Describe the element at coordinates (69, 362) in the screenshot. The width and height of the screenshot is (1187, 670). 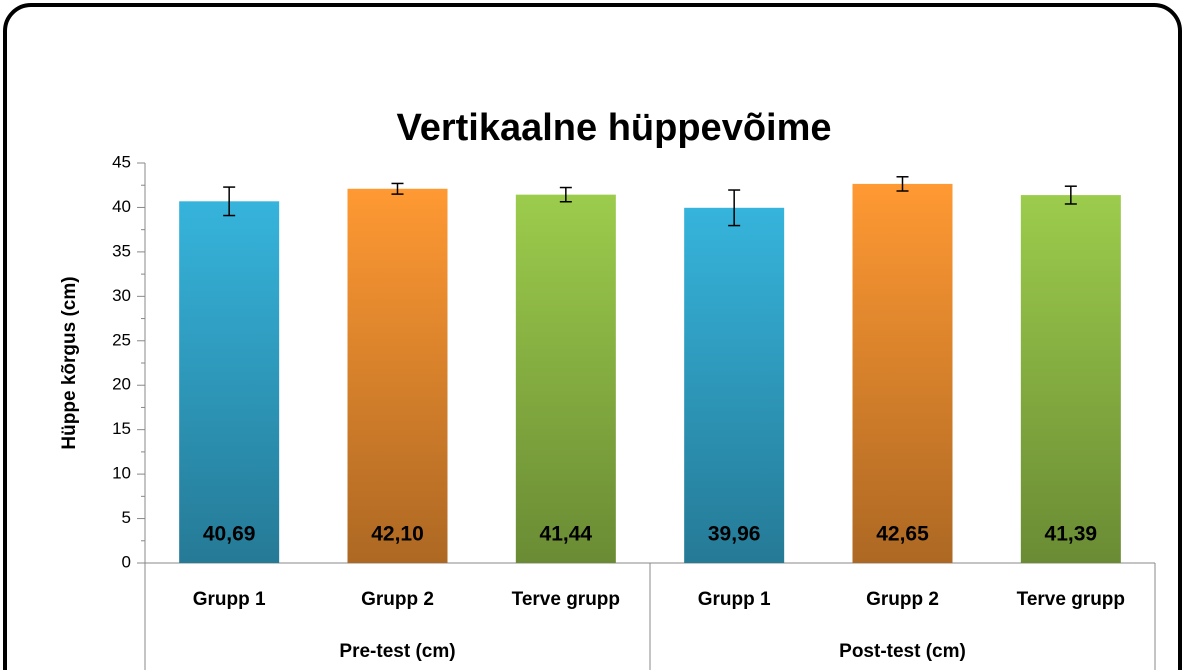
I see `y-axis-label: Hüppe kõrgus (cm)` at that location.